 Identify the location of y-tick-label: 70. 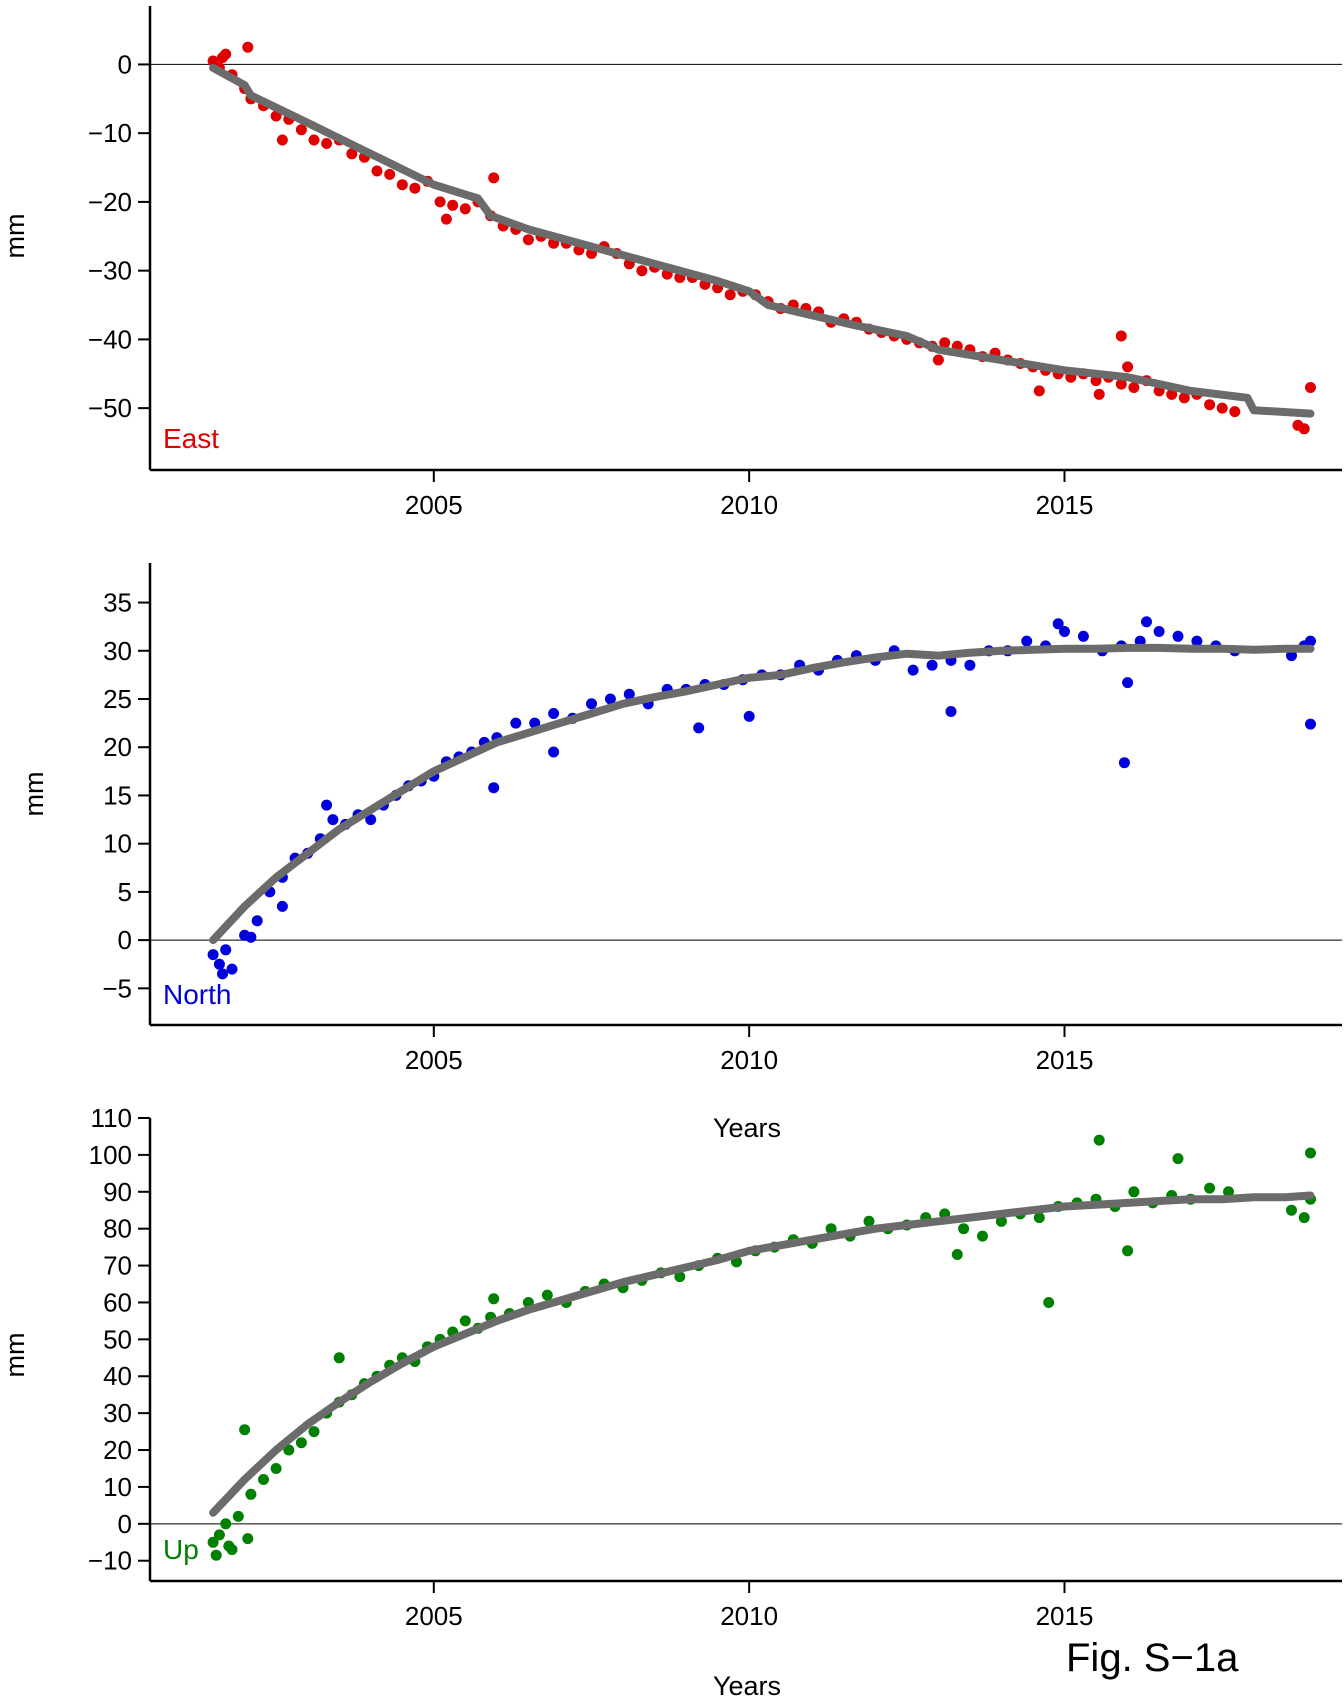
(117, 1266).